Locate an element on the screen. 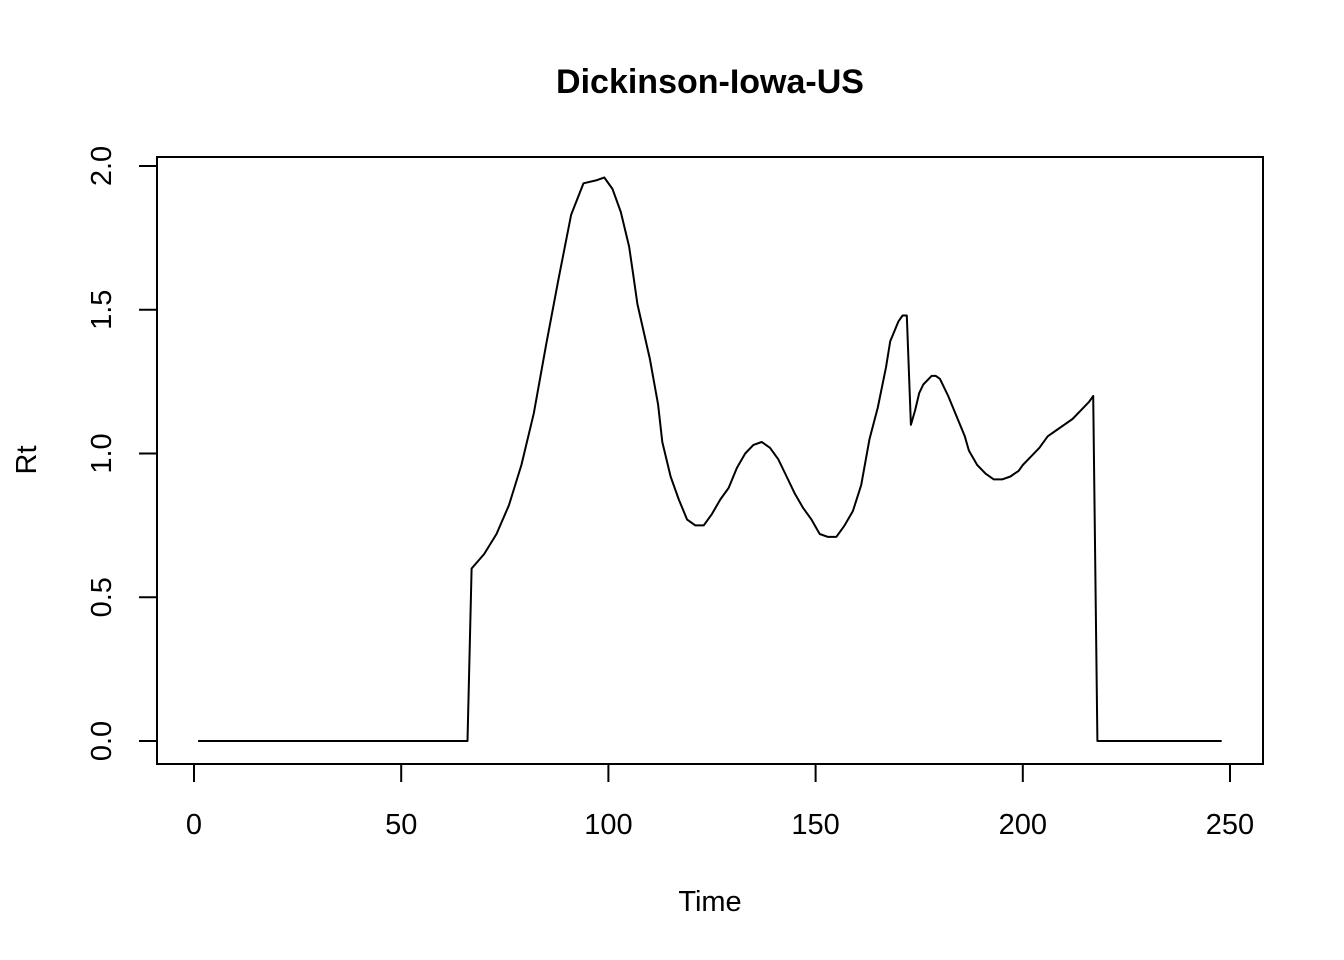 The height and width of the screenshot is (960, 1344). x-axis: 0 50 100 150 200 250 is located at coordinates (720, 802).